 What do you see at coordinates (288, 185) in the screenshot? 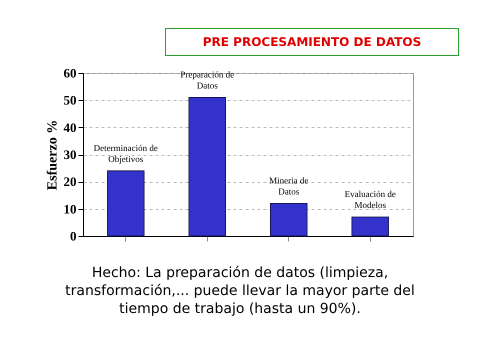
I see `x-tick-label: Mineria de Datos` at bounding box center [288, 185].